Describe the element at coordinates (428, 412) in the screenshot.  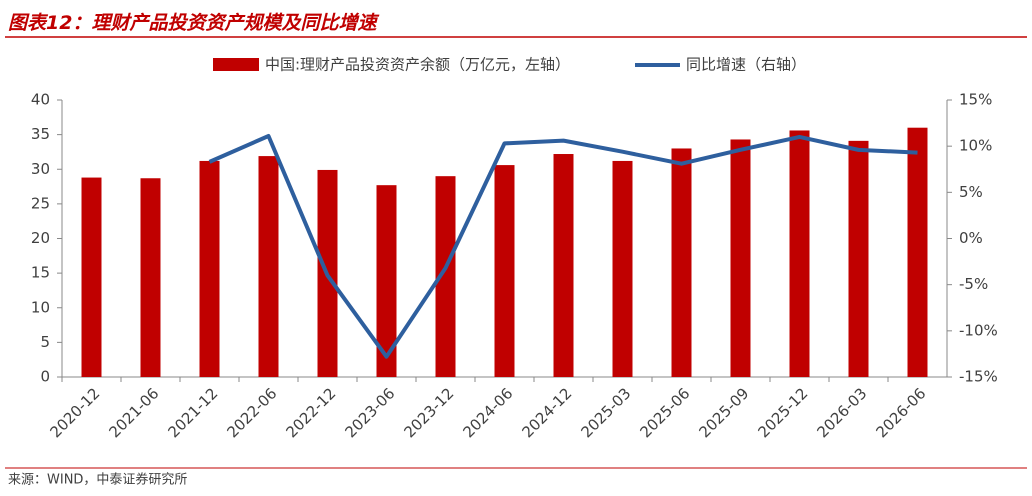
I see `x-tick-label: 2023-12` at that location.